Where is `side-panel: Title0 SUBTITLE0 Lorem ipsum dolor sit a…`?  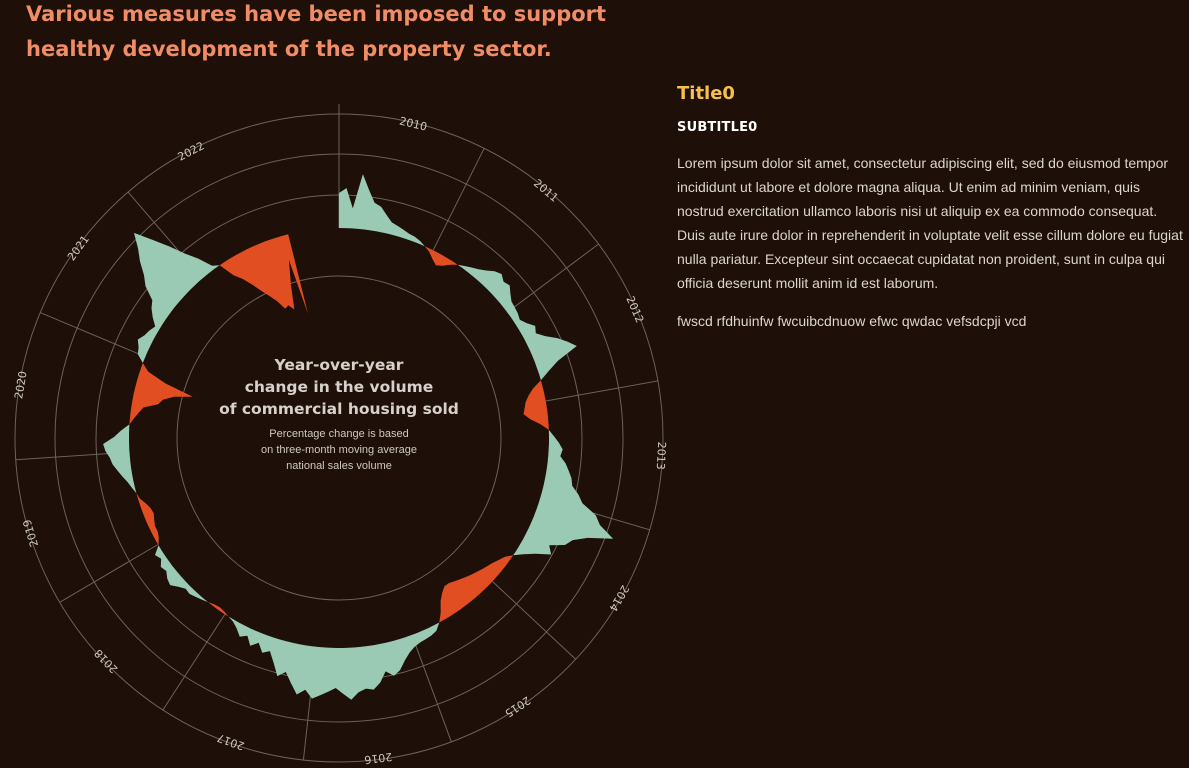
side-panel: Title0 SUBTITLE0 Lorem ipsum dolor sit a… is located at coordinates (931, 207).